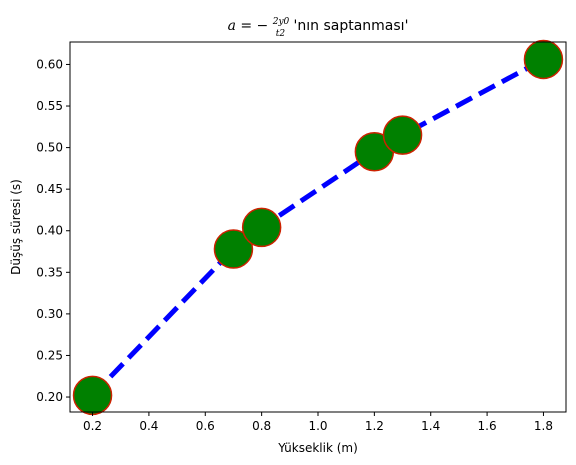 Image resolution: width=576 pixels, height=465 pixels. I want to click on y-tick-label: 0.25, so click(49, 355).